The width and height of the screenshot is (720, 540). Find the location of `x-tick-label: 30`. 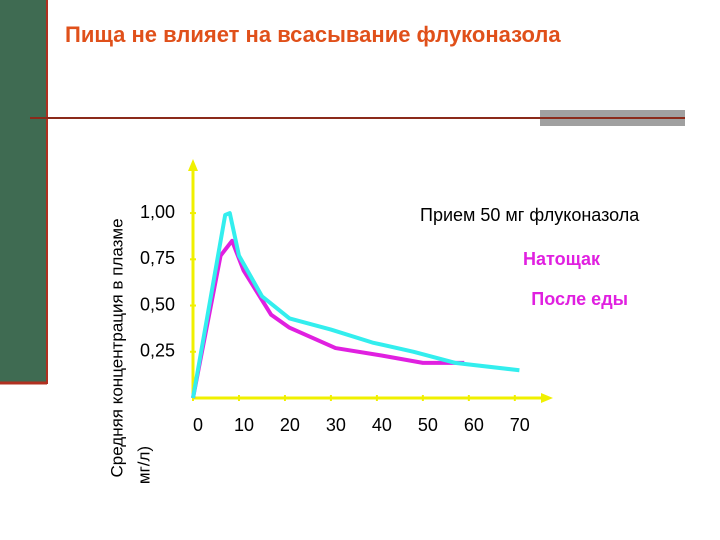

x-tick-label: 30 is located at coordinates (336, 425).